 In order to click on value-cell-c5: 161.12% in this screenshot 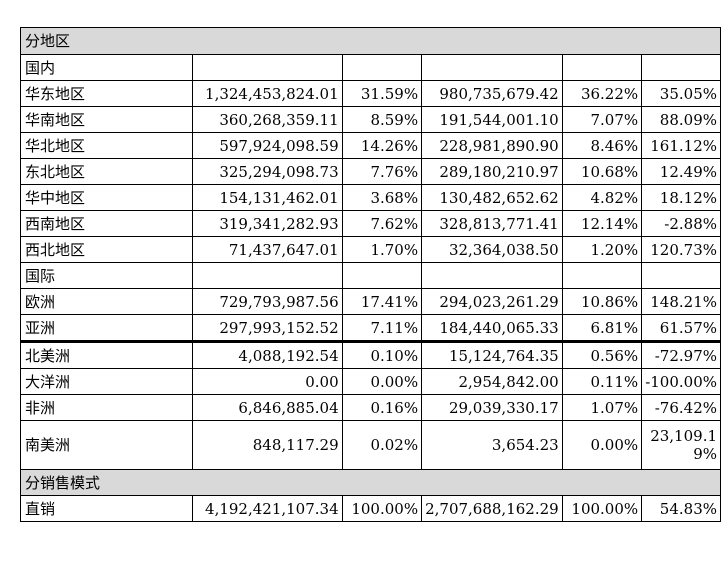, I will do `click(681, 145)`.